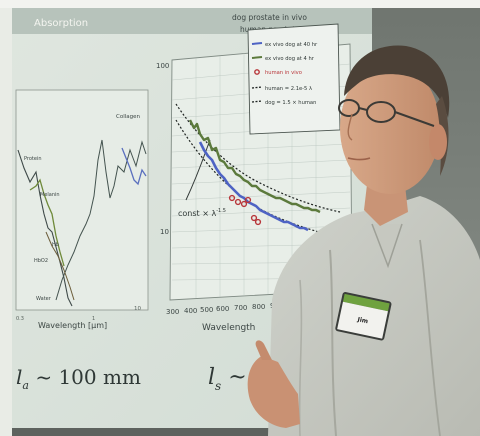 This screenshot has height=436, width=480. I want to click on label-water: Water, so click(44, 299).